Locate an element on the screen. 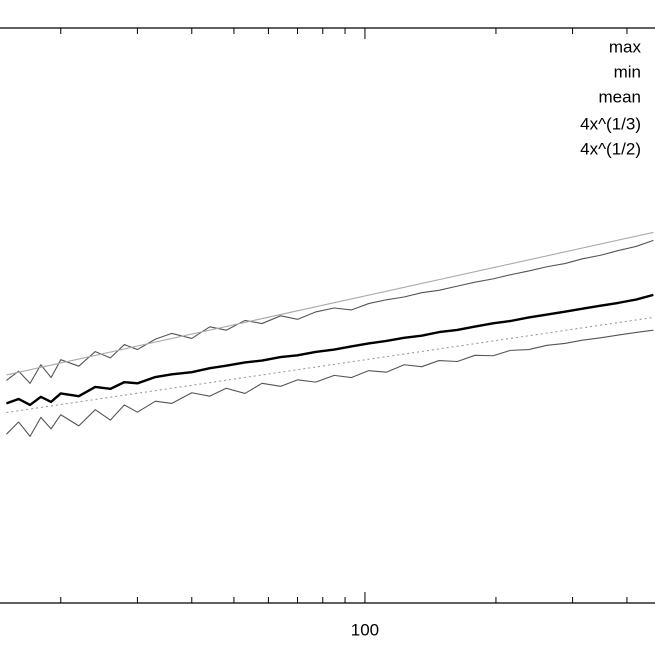 Image resolution: width=655 pixels, height=655 pixels. legend-label: 4x^(1/3) is located at coordinates (610, 123).